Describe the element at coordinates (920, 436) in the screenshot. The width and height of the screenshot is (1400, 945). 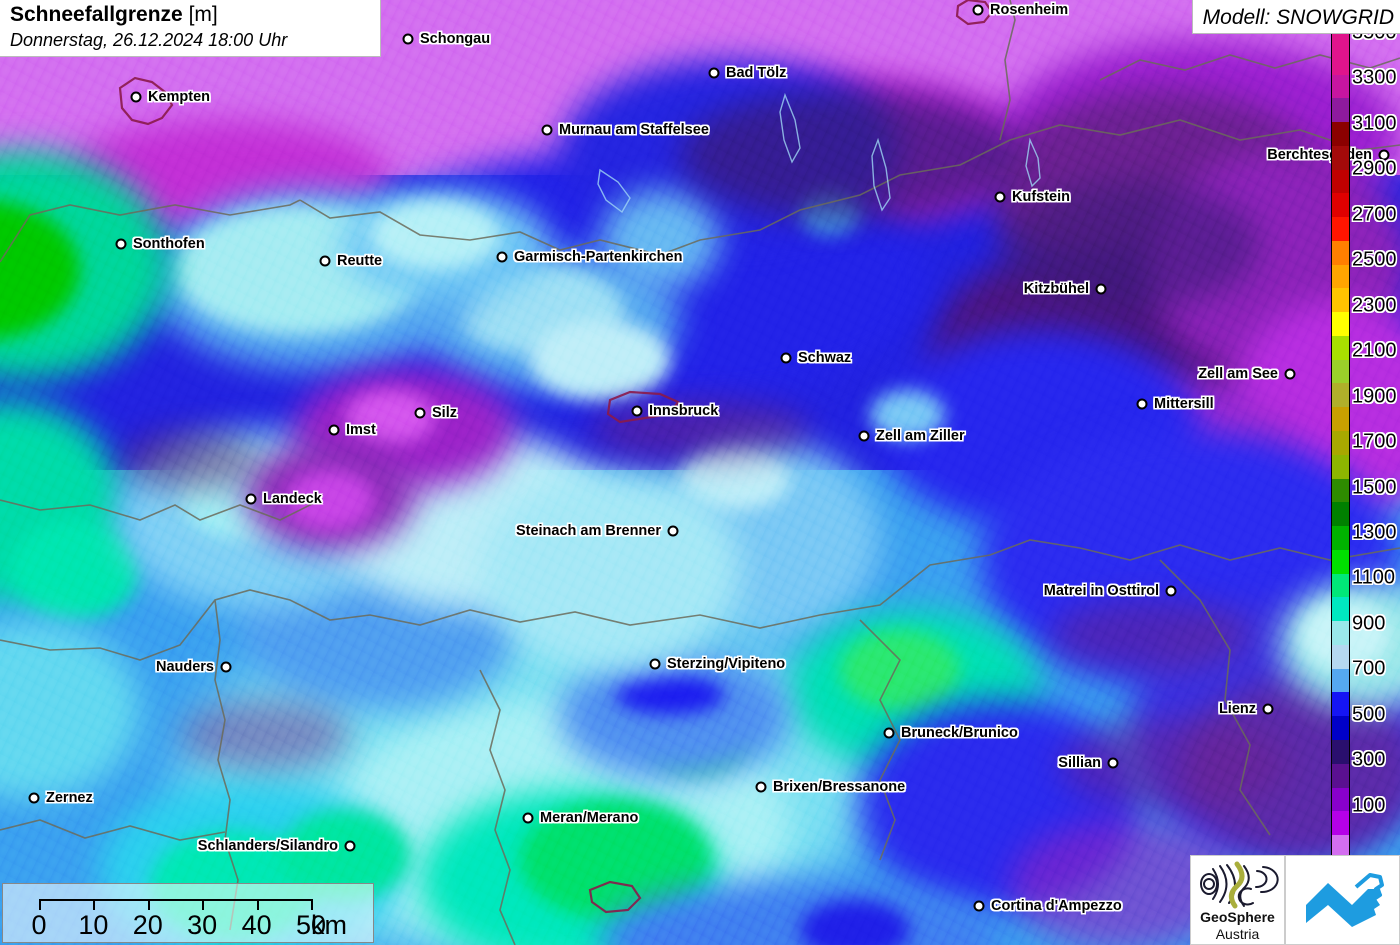
I see `city-label: Zell am Ziller` at that location.